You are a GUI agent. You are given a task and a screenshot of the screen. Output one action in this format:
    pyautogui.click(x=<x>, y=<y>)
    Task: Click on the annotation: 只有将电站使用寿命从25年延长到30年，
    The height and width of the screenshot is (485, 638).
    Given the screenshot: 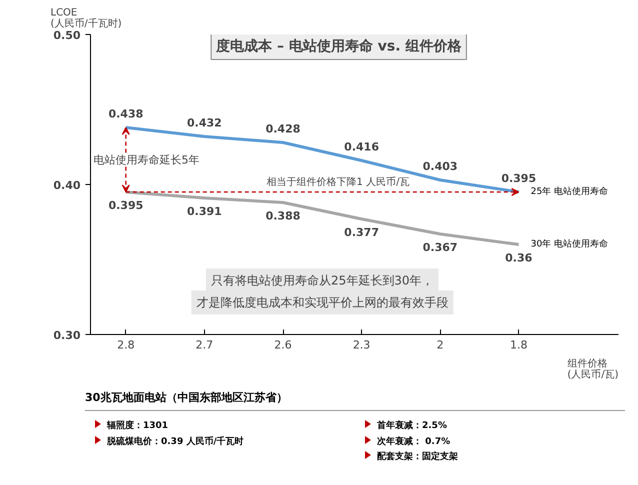 What is the action you would take?
    pyautogui.click(x=322, y=281)
    